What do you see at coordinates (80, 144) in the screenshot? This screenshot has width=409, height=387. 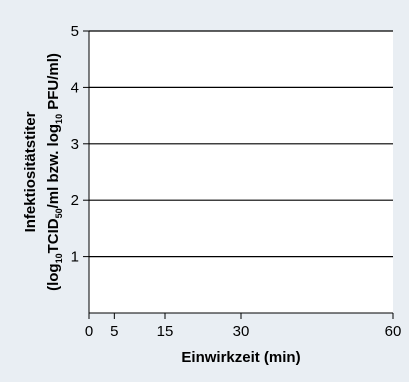 I see `y-ticks: 1 2 3 4 5` at bounding box center [80, 144].